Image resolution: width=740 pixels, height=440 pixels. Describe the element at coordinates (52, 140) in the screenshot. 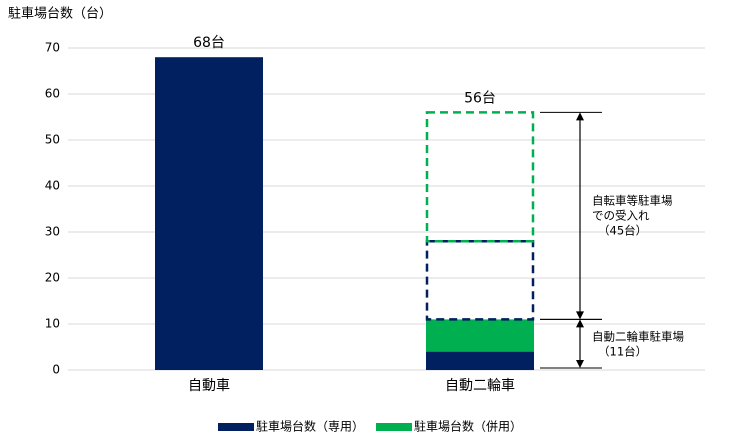

I see `y-tick-label: 50` at that location.